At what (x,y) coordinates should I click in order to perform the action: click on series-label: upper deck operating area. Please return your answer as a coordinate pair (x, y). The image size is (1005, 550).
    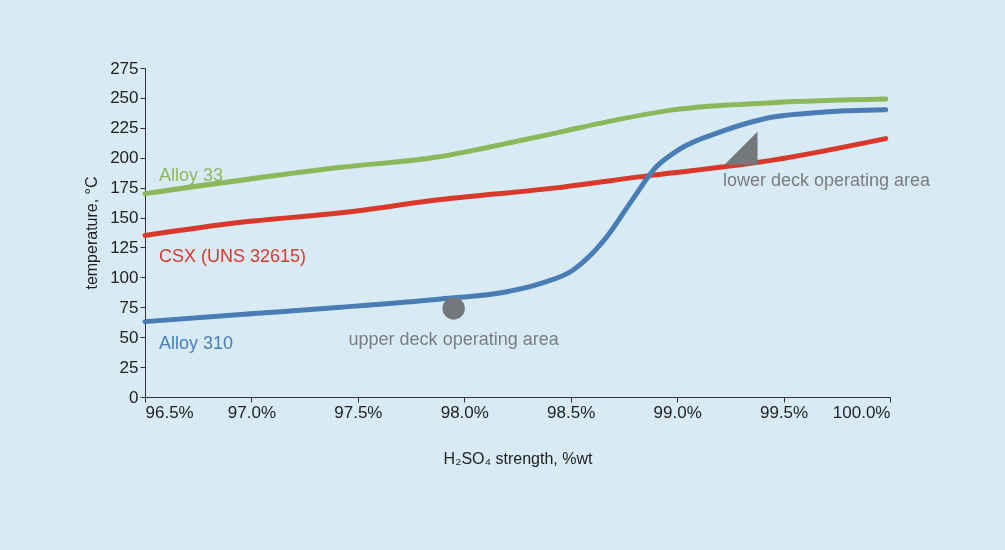
    Looking at the image, I should click on (454, 339).